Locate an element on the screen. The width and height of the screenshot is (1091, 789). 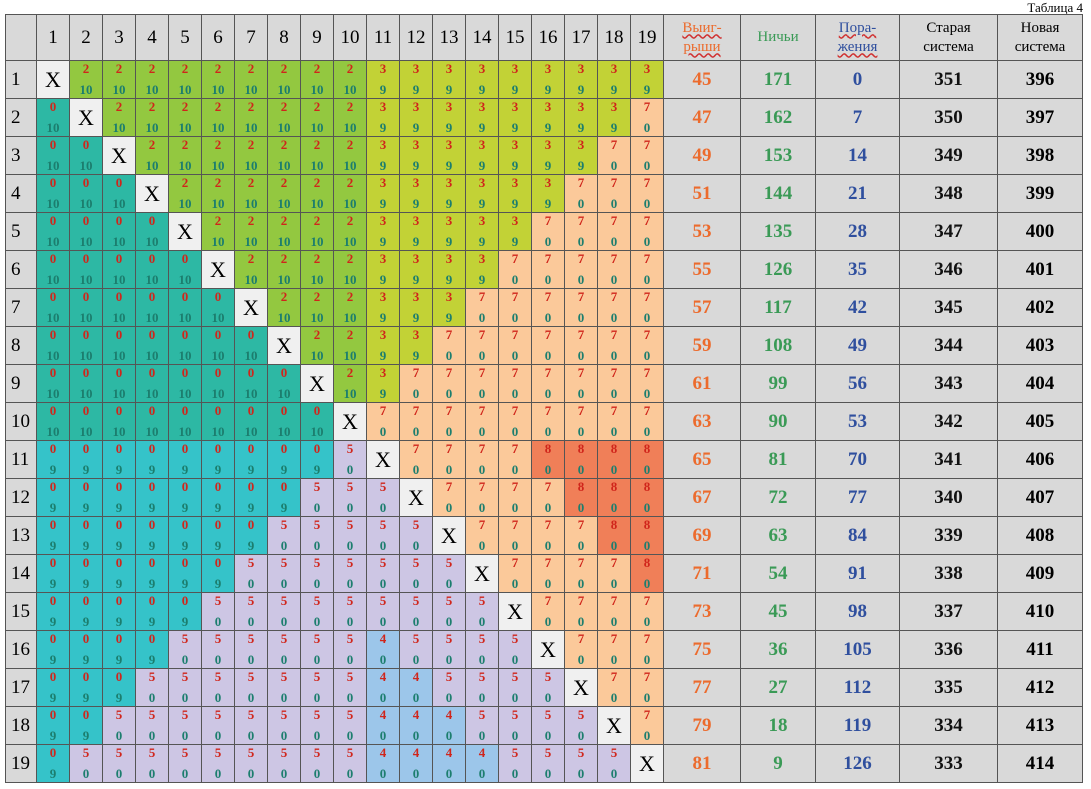
losses-value: 98 is located at coordinates (857, 611).